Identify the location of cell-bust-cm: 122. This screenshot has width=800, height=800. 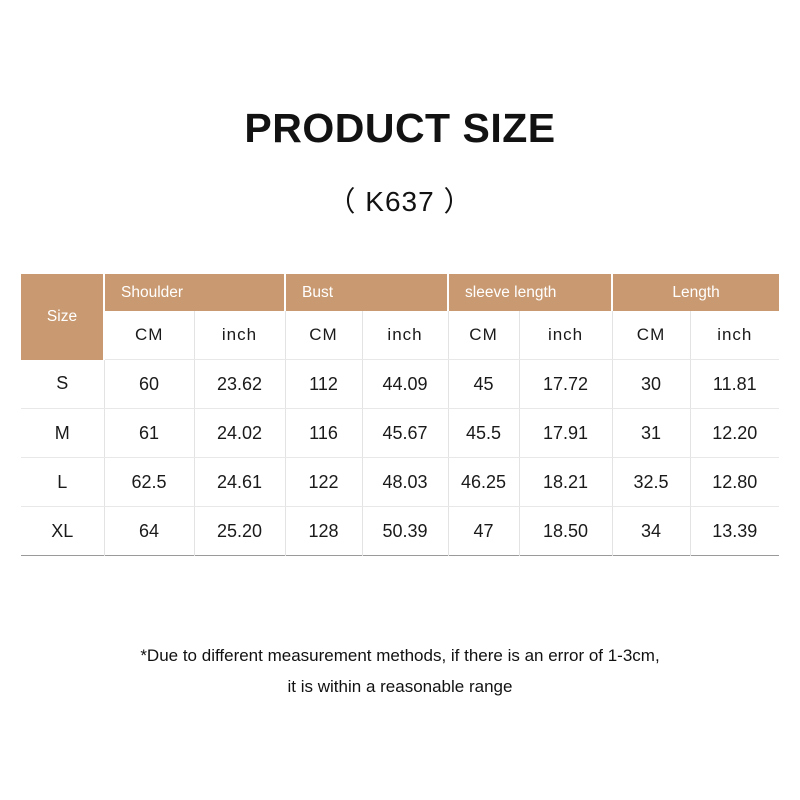
(324, 482).